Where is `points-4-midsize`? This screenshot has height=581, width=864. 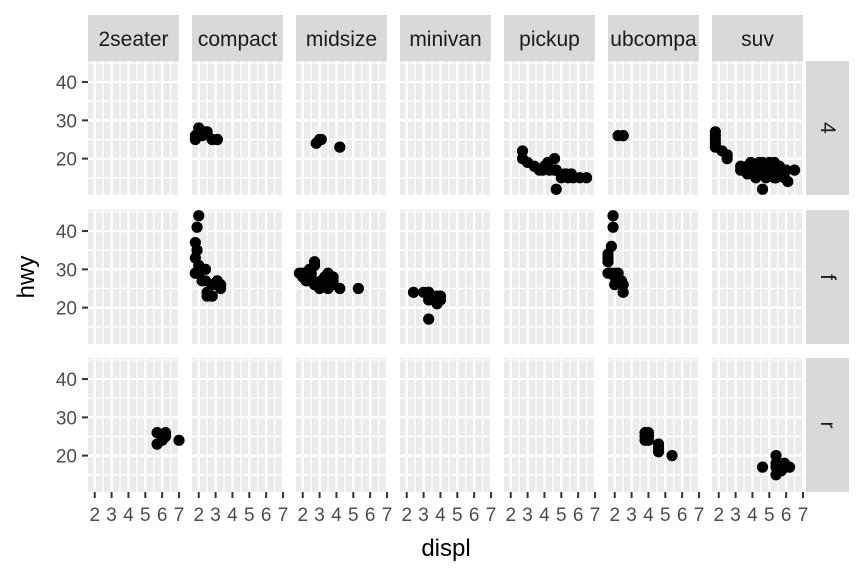
points-4-midsize is located at coordinates (328, 143).